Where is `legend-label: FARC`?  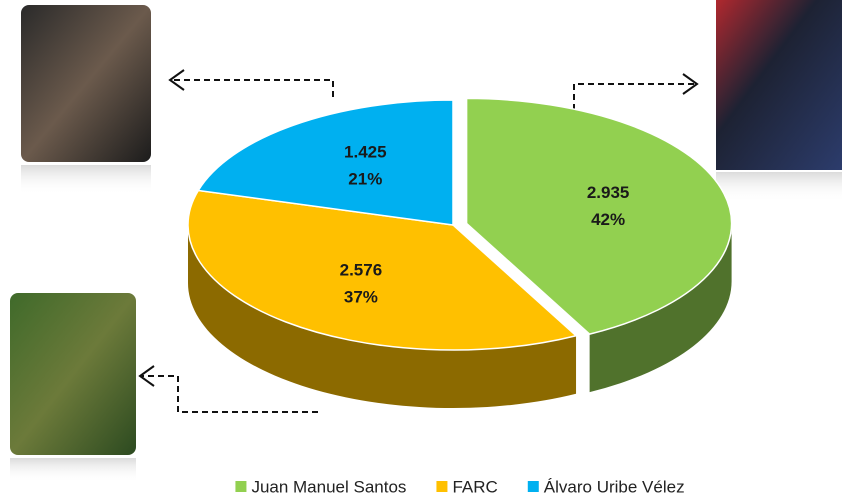
legend-label: FARC is located at coordinates (474, 486).